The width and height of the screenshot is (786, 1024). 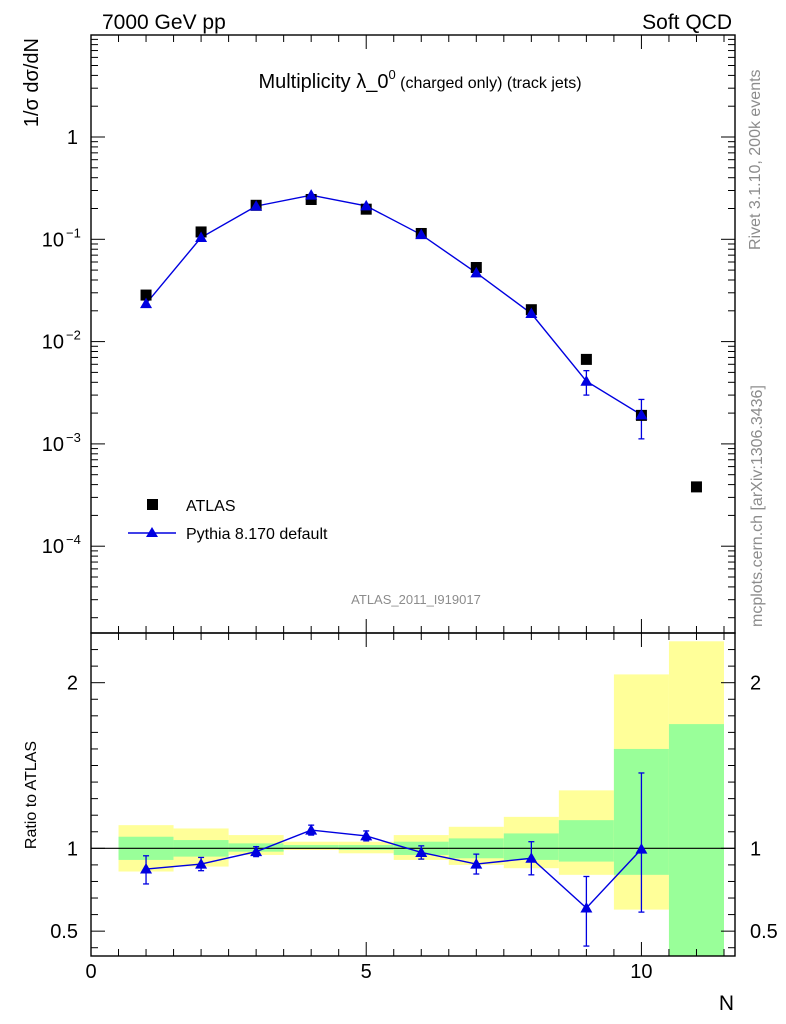 I want to click on y-tick-label-exponent: −1, so click(x=73, y=232).